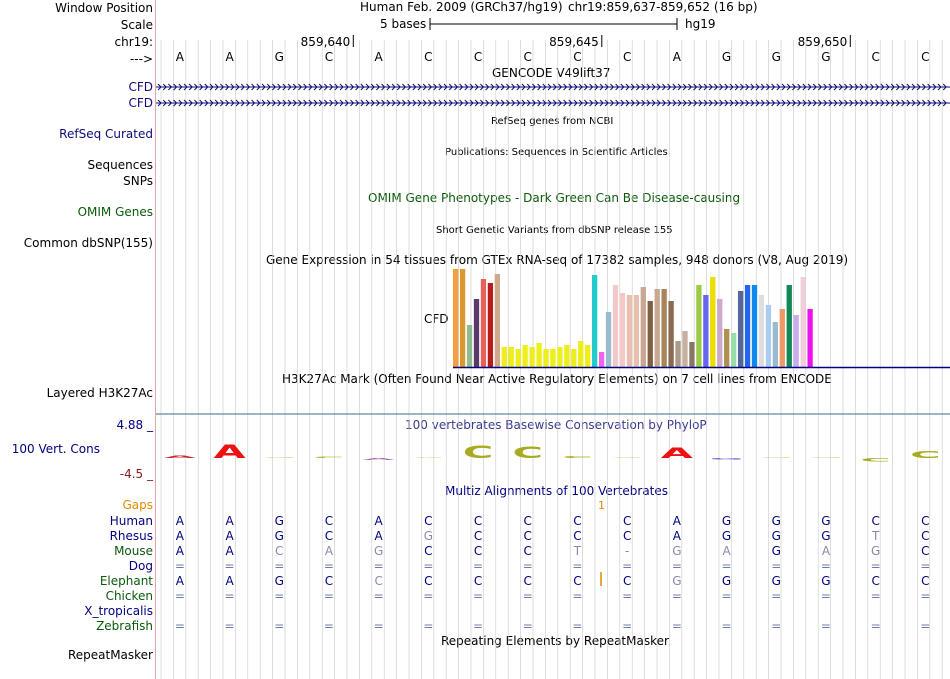 The image size is (950, 679). What do you see at coordinates (136, 25) in the screenshot?
I see `scale-label: Scale` at bounding box center [136, 25].